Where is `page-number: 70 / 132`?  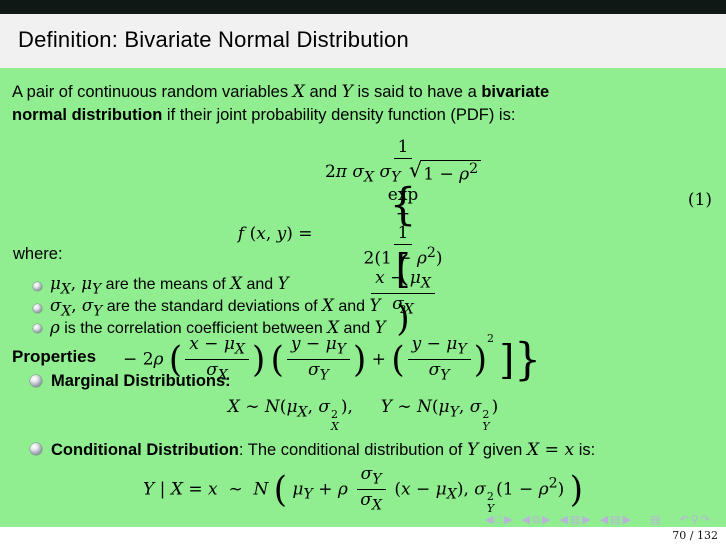 page-number: 70 / 132 is located at coordinates (695, 535).